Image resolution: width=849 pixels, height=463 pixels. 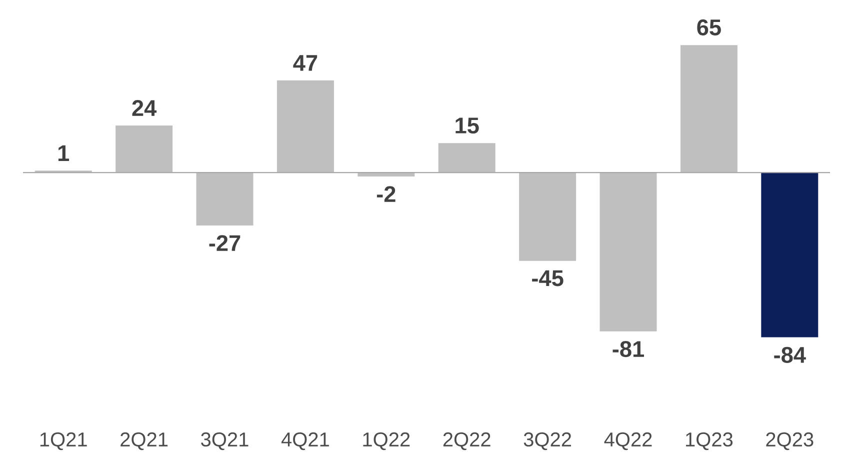 What do you see at coordinates (709, 27) in the screenshot?
I see `data-label: 65` at bounding box center [709, 27].